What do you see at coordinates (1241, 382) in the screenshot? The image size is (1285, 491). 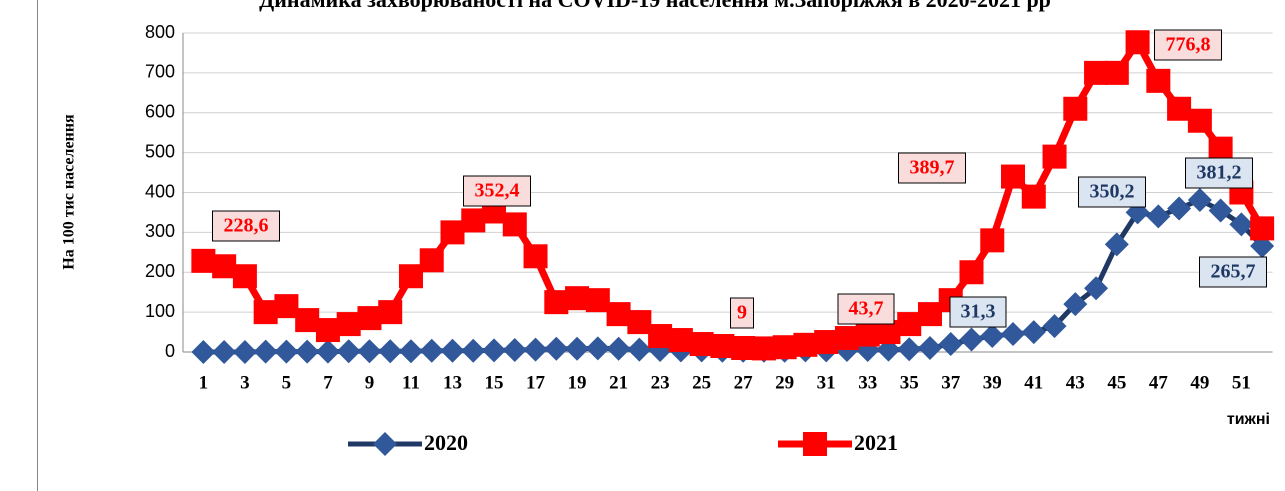 I see `x-tick-label: 51` at bounding box center [1241, 382].